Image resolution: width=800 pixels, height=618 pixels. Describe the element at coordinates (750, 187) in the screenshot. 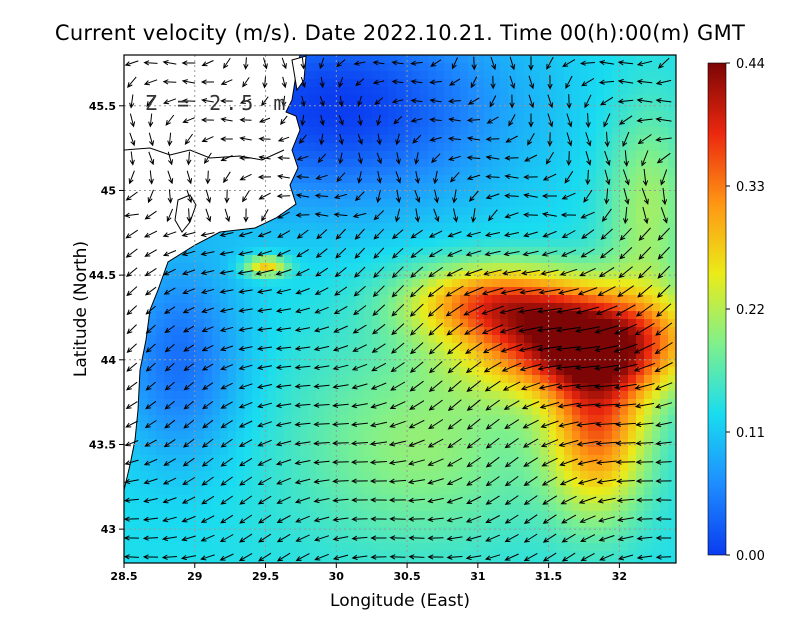

I see `colorbar-tick-label: 0.33` at that location.